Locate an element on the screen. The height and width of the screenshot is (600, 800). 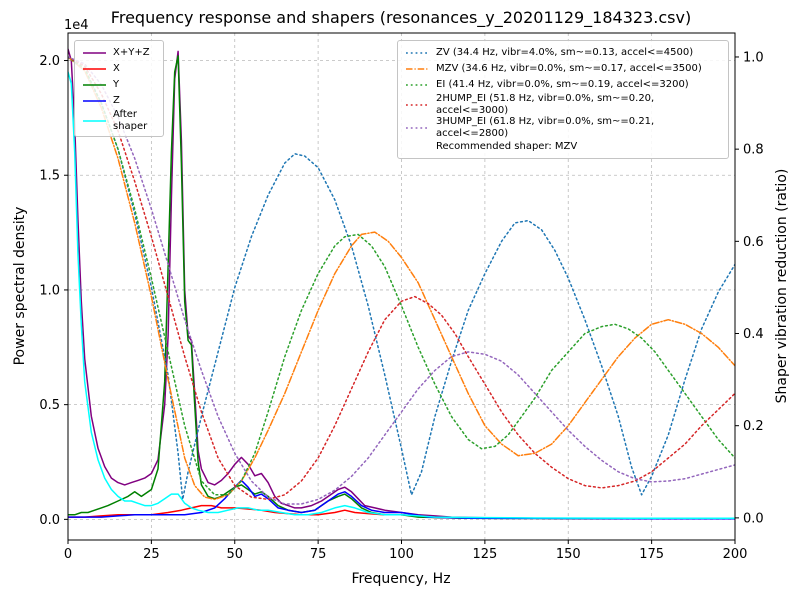
x-tick-label: 25 is located at coordinates (151, 554).